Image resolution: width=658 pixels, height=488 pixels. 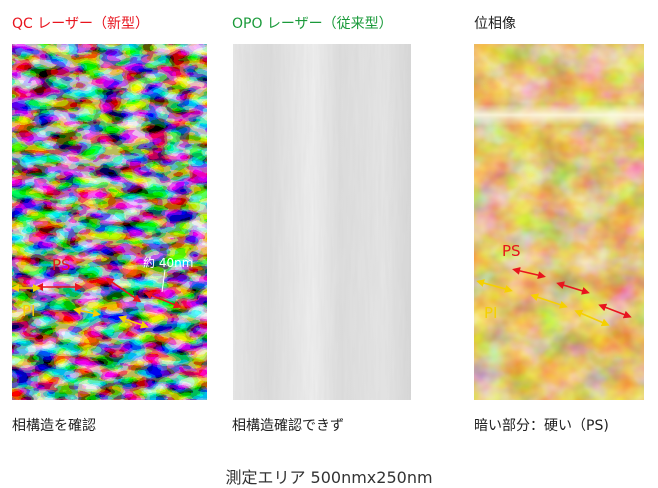 I want to click on qc-ps-label: PS, so click(x=61, y=265).